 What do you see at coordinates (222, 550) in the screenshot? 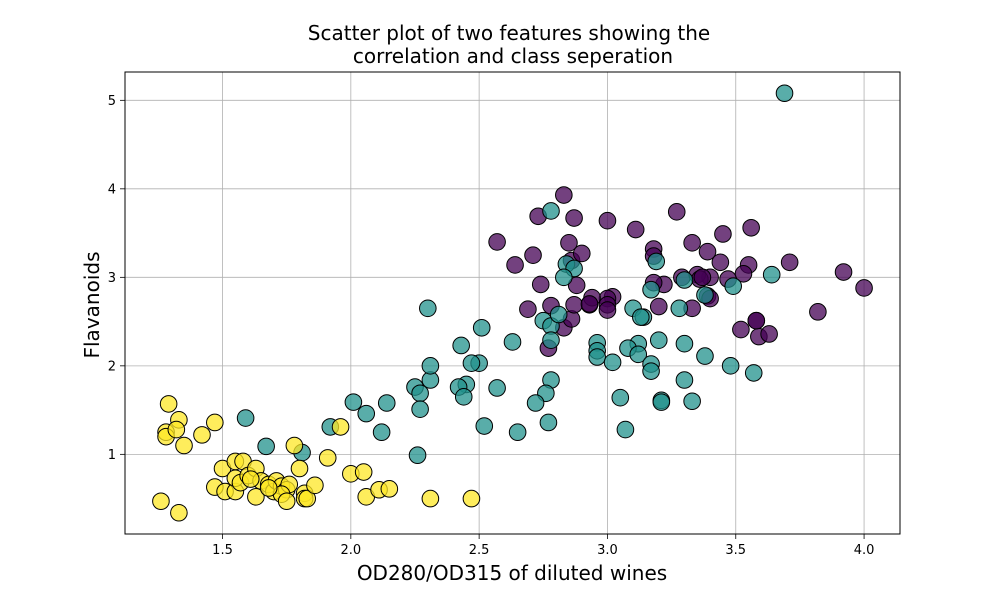
I see `x-tick-label: 1.5` at bounding box center [222, 550].